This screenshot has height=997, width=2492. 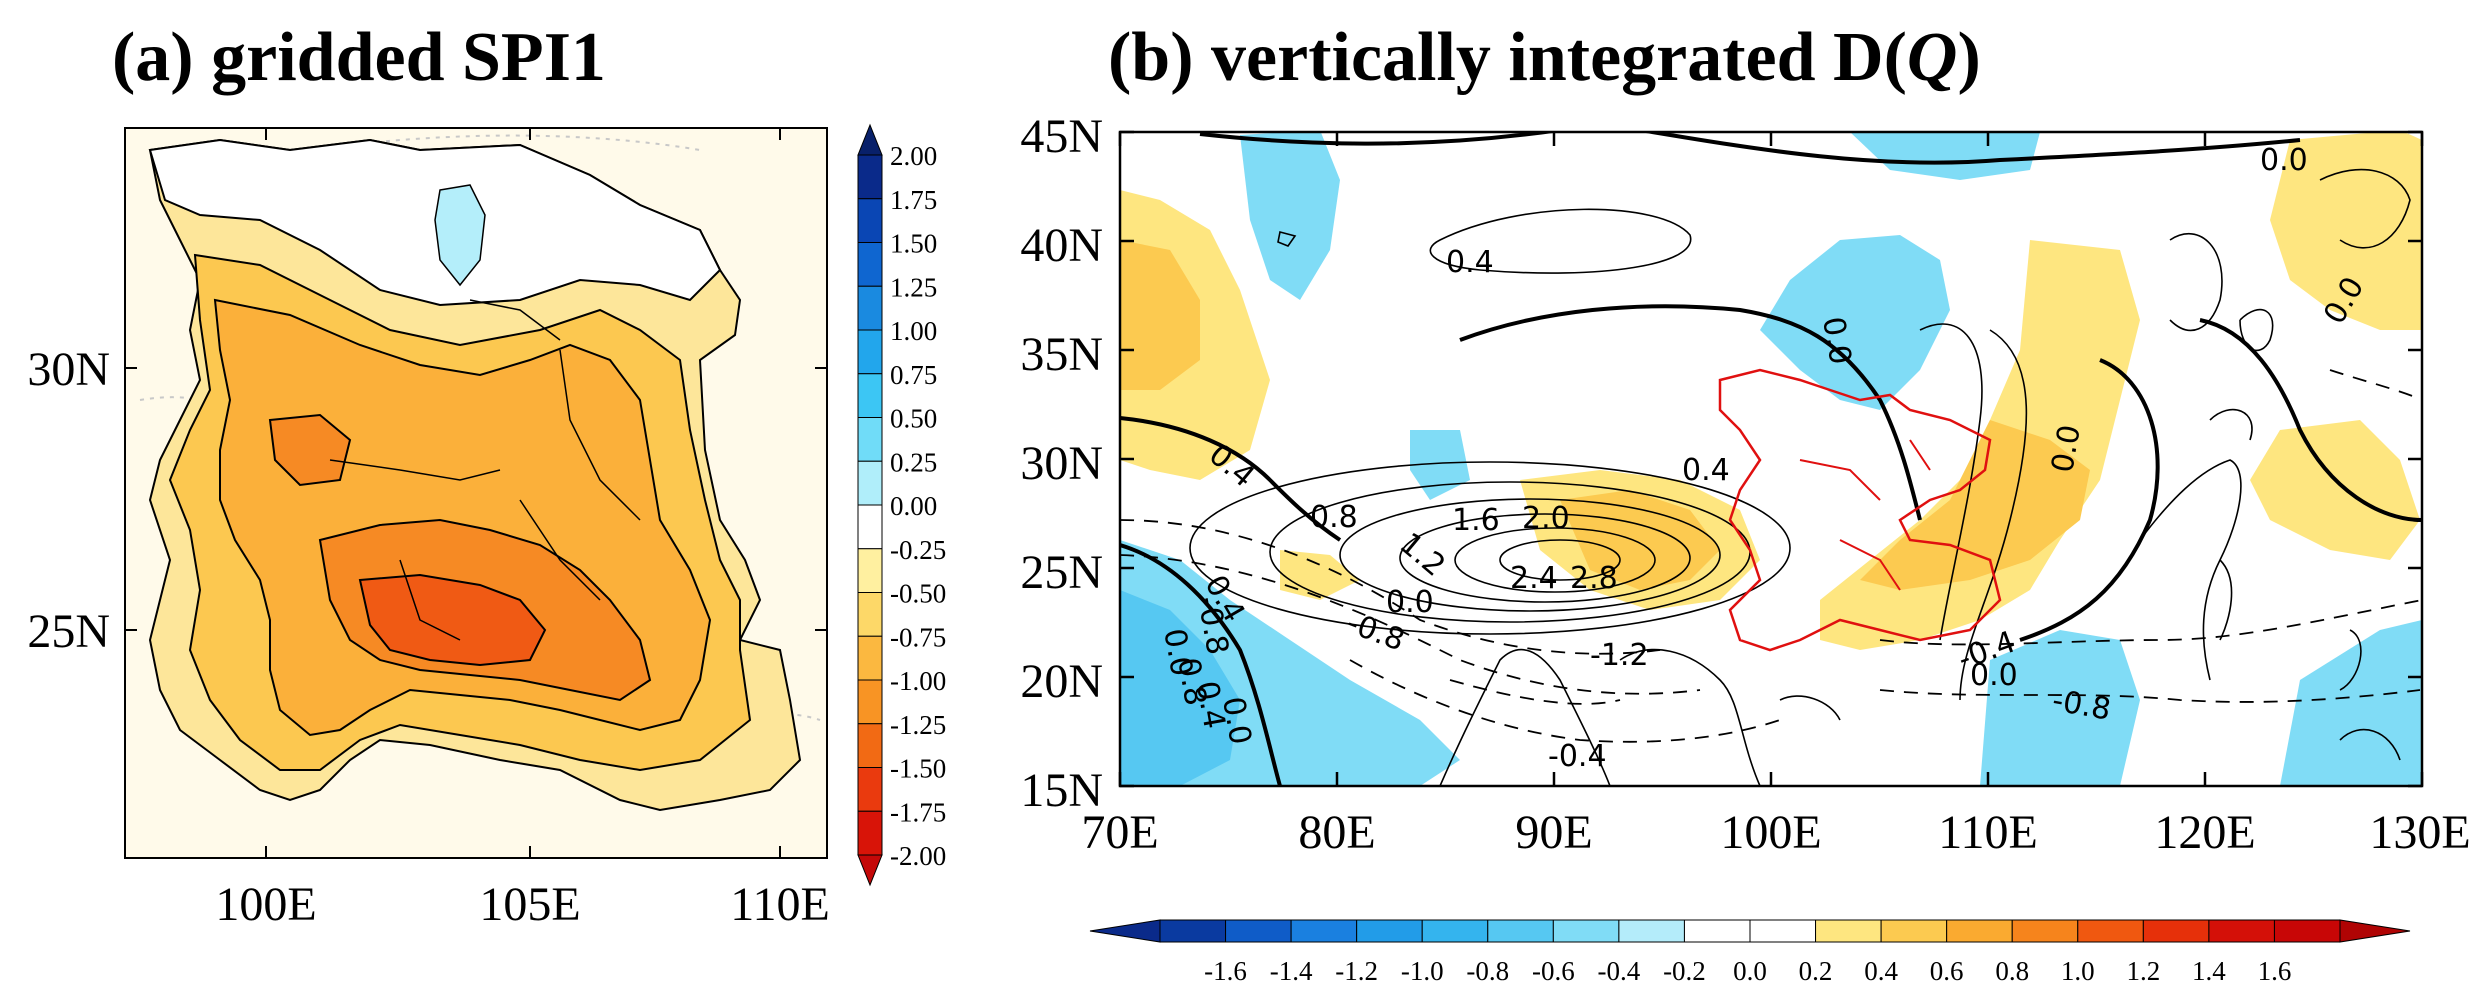 What do you see at coordinates (918, 594) in the screenshot?
I see `colorbar-label: -0.50` at bounding box center [918, 594].